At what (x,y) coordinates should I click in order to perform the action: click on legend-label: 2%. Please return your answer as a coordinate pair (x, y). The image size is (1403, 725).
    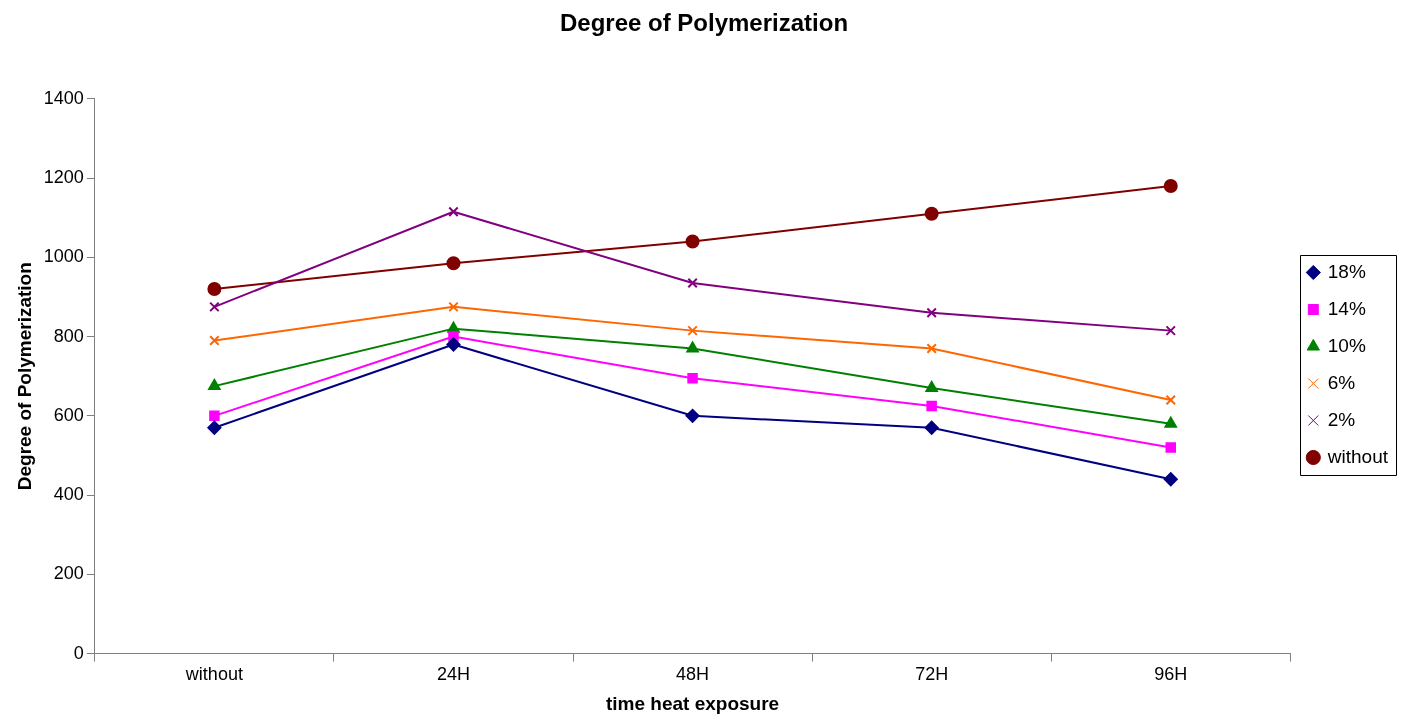
    Looking at the image, I should click on (1341, 419).